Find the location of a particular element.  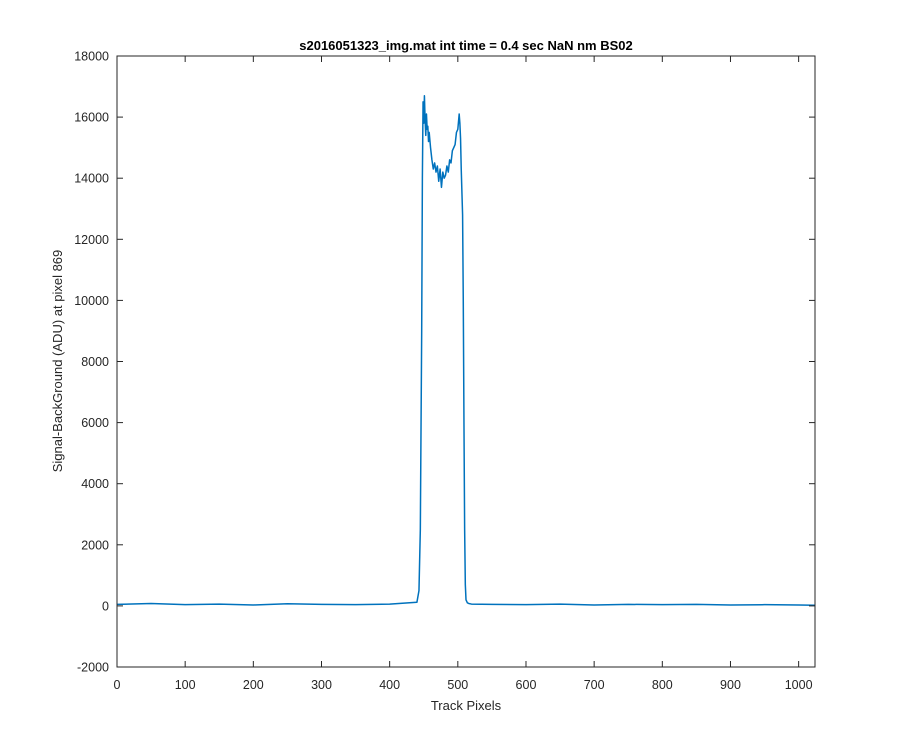

x-axis-label: Track Pixels is located at coordinates (466, 705).